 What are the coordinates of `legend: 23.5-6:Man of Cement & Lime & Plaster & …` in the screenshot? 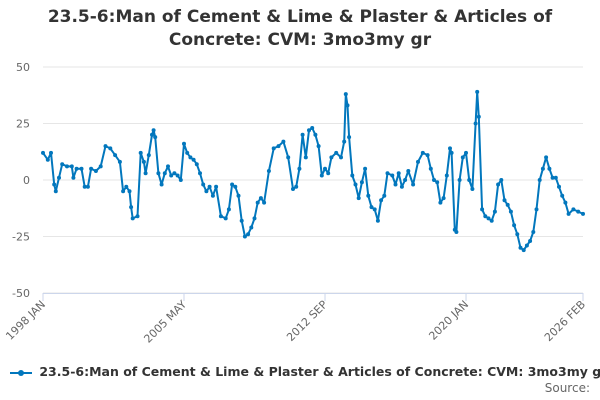 It's located at (305, 371).